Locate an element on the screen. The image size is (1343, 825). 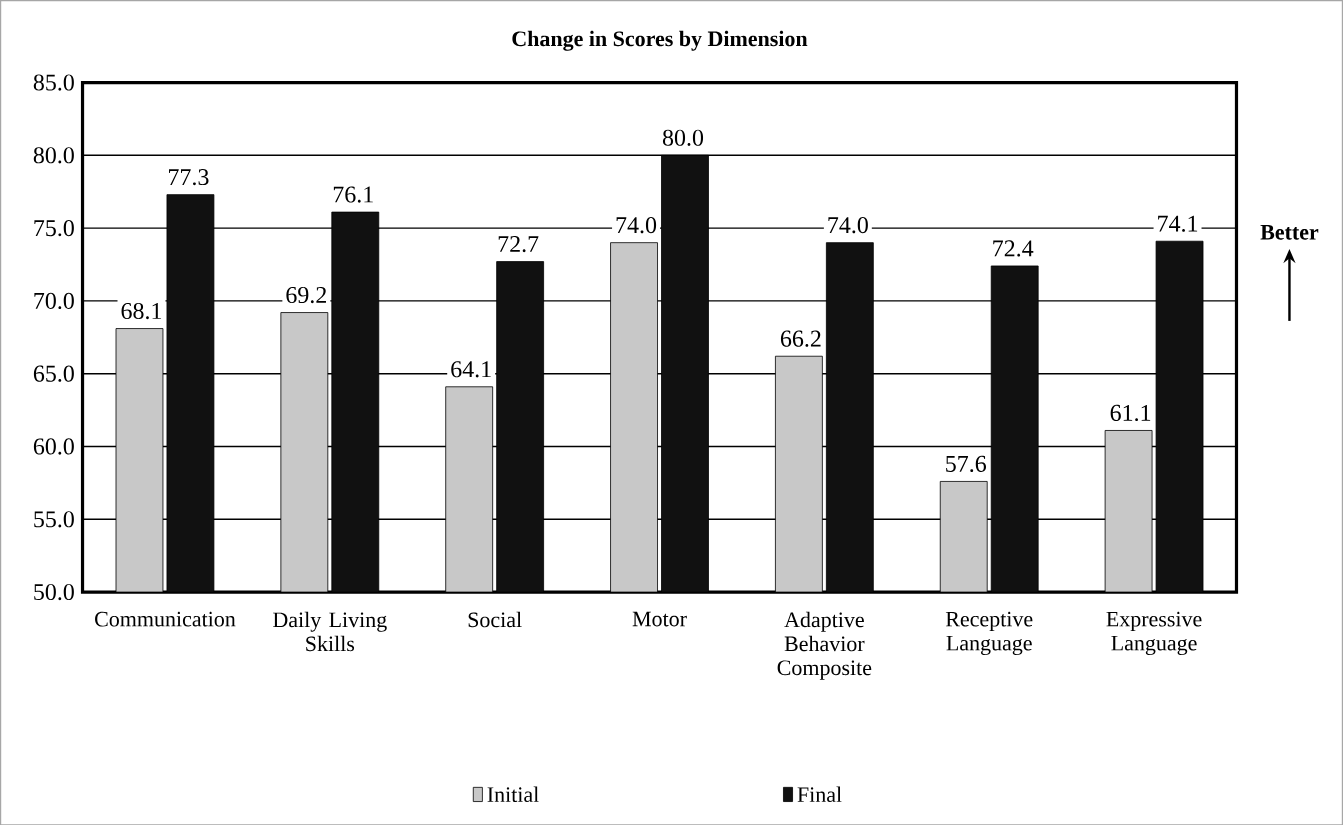
data-label: 61.1 is located at coordinates (1130, 412).